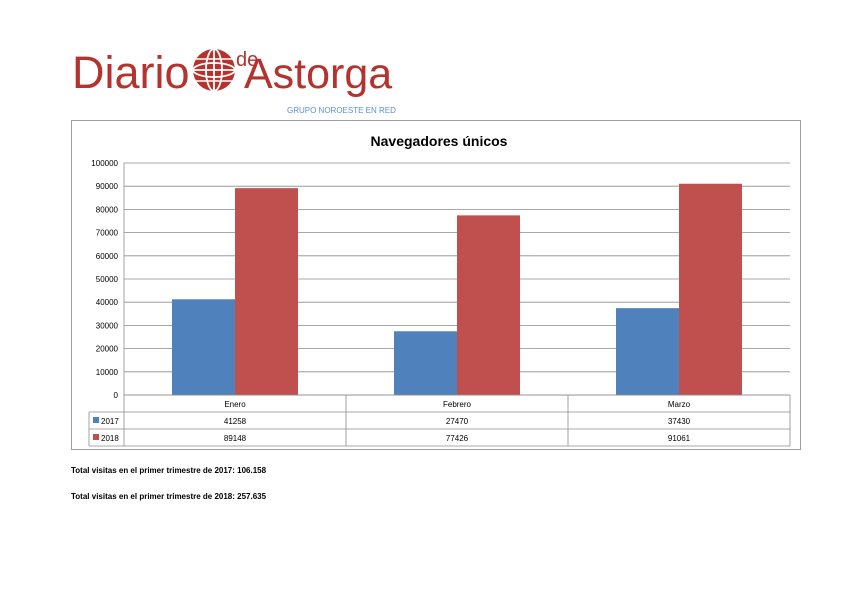 The width and height of the screenshot is (842, 595). What do you see at coordinates (679, 404) in the screenshot?
I see `x-category-label: Marzo` at bounding box center [679, 404].